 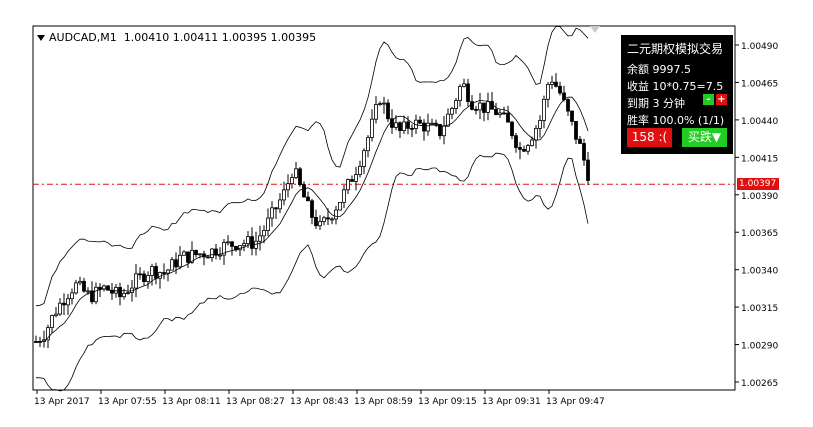 I want to click on x-tick-label: 13 Apr 09:47, so click(x=575, y=402).